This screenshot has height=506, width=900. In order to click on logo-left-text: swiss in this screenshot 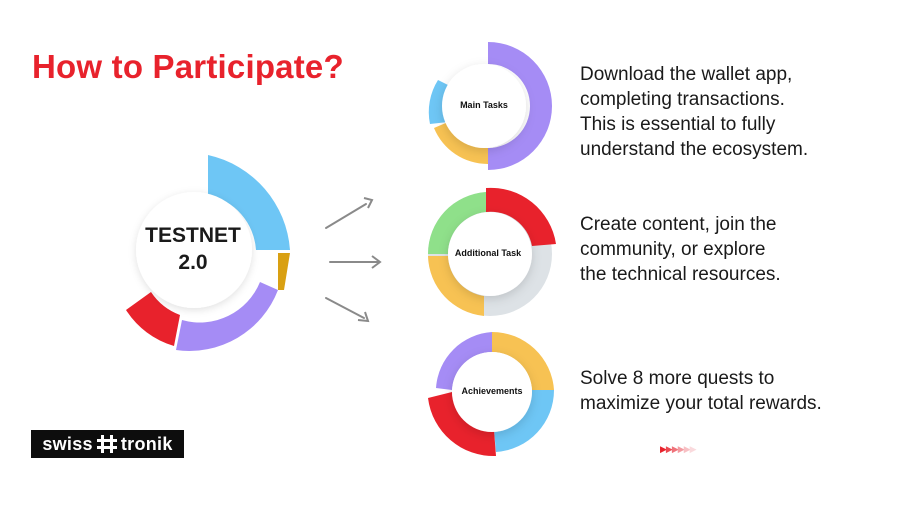, I will do `click(67, 443)`.